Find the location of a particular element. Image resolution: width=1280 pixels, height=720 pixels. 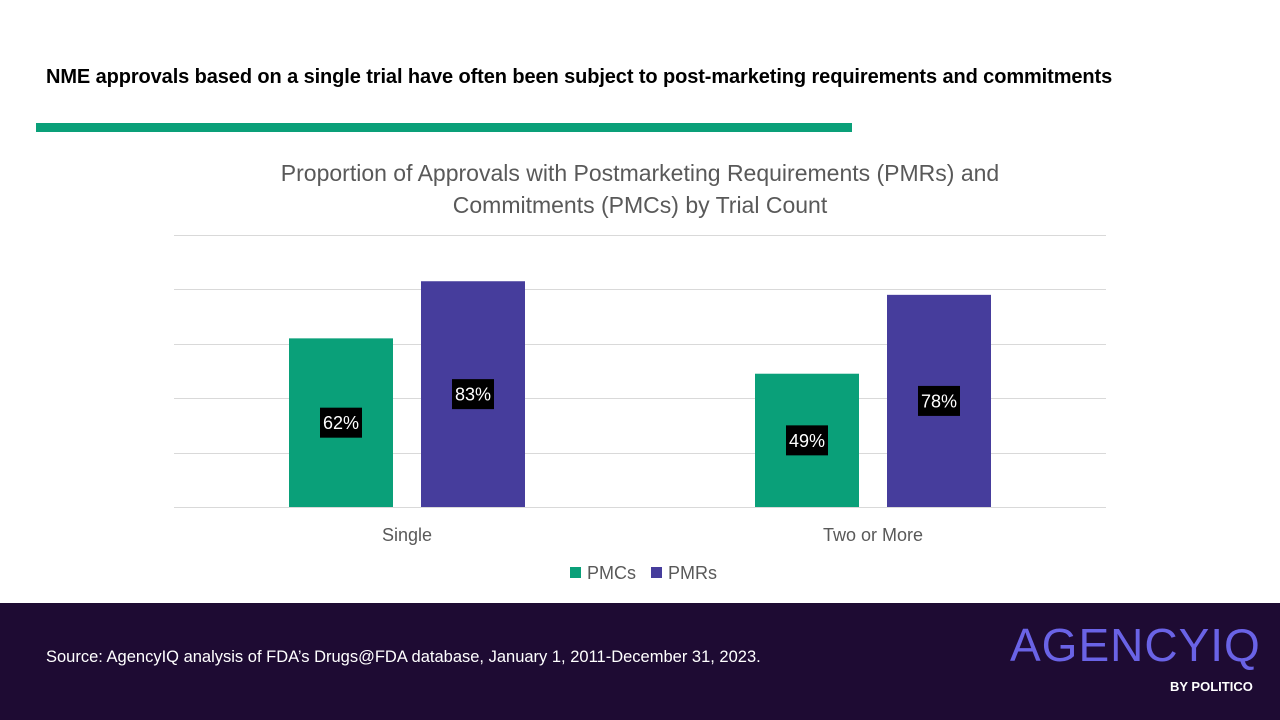

data-label: 62% is located at coordinates (341, 423).